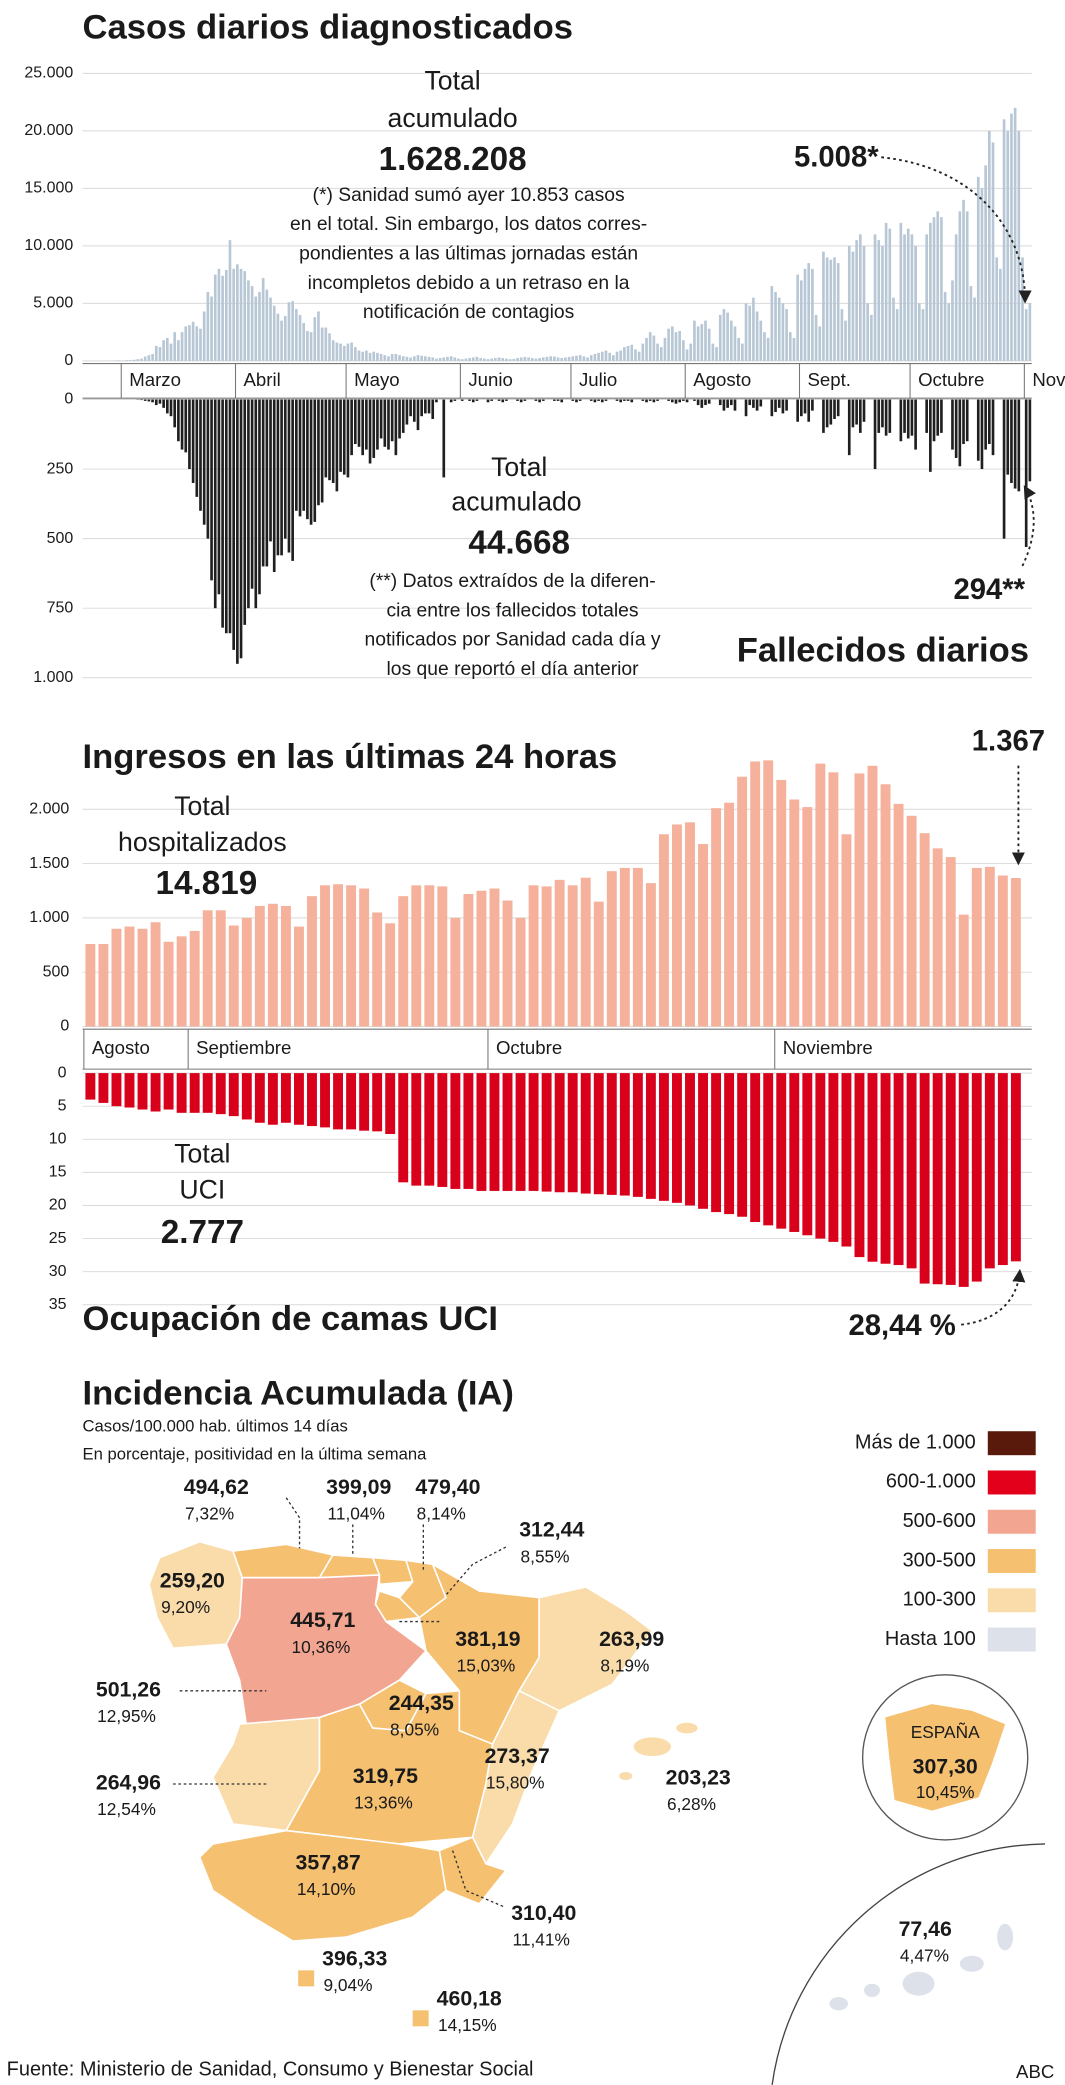 This screenshot has width=1065, height=2085. Describe the element at coordinates (517, 1756) in the screenshot. I see `region-value: 273,37` at that location.